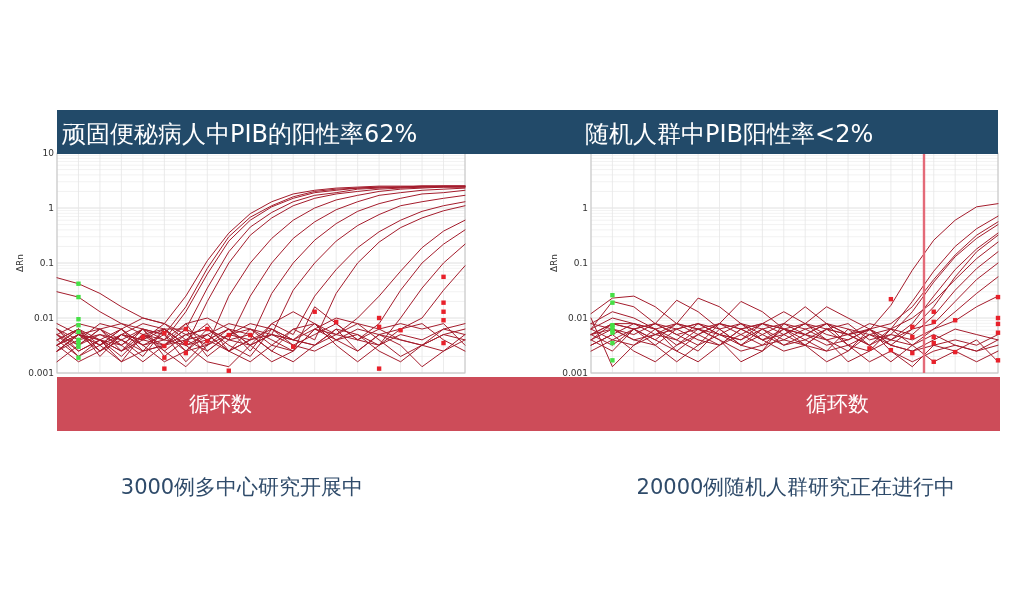  What do you see at coordinates (729, 134) in the screenshot?
I see `chart-title: 随机人群中PIB阳性率<2%` at bounding box center [729, 134].